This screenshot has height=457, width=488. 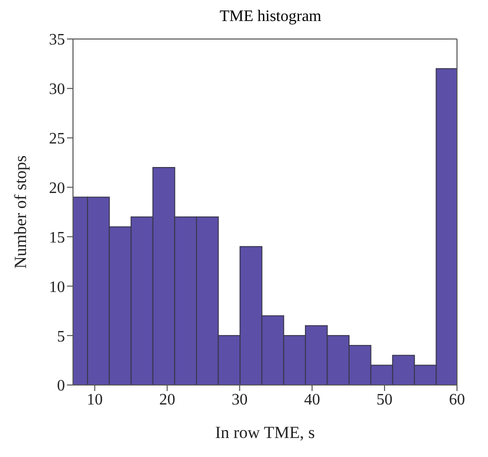 What do you see at coordinates (384, 399) in the screenshot?
I see `x-tick-label: 50` at bounding box center [384, 399].